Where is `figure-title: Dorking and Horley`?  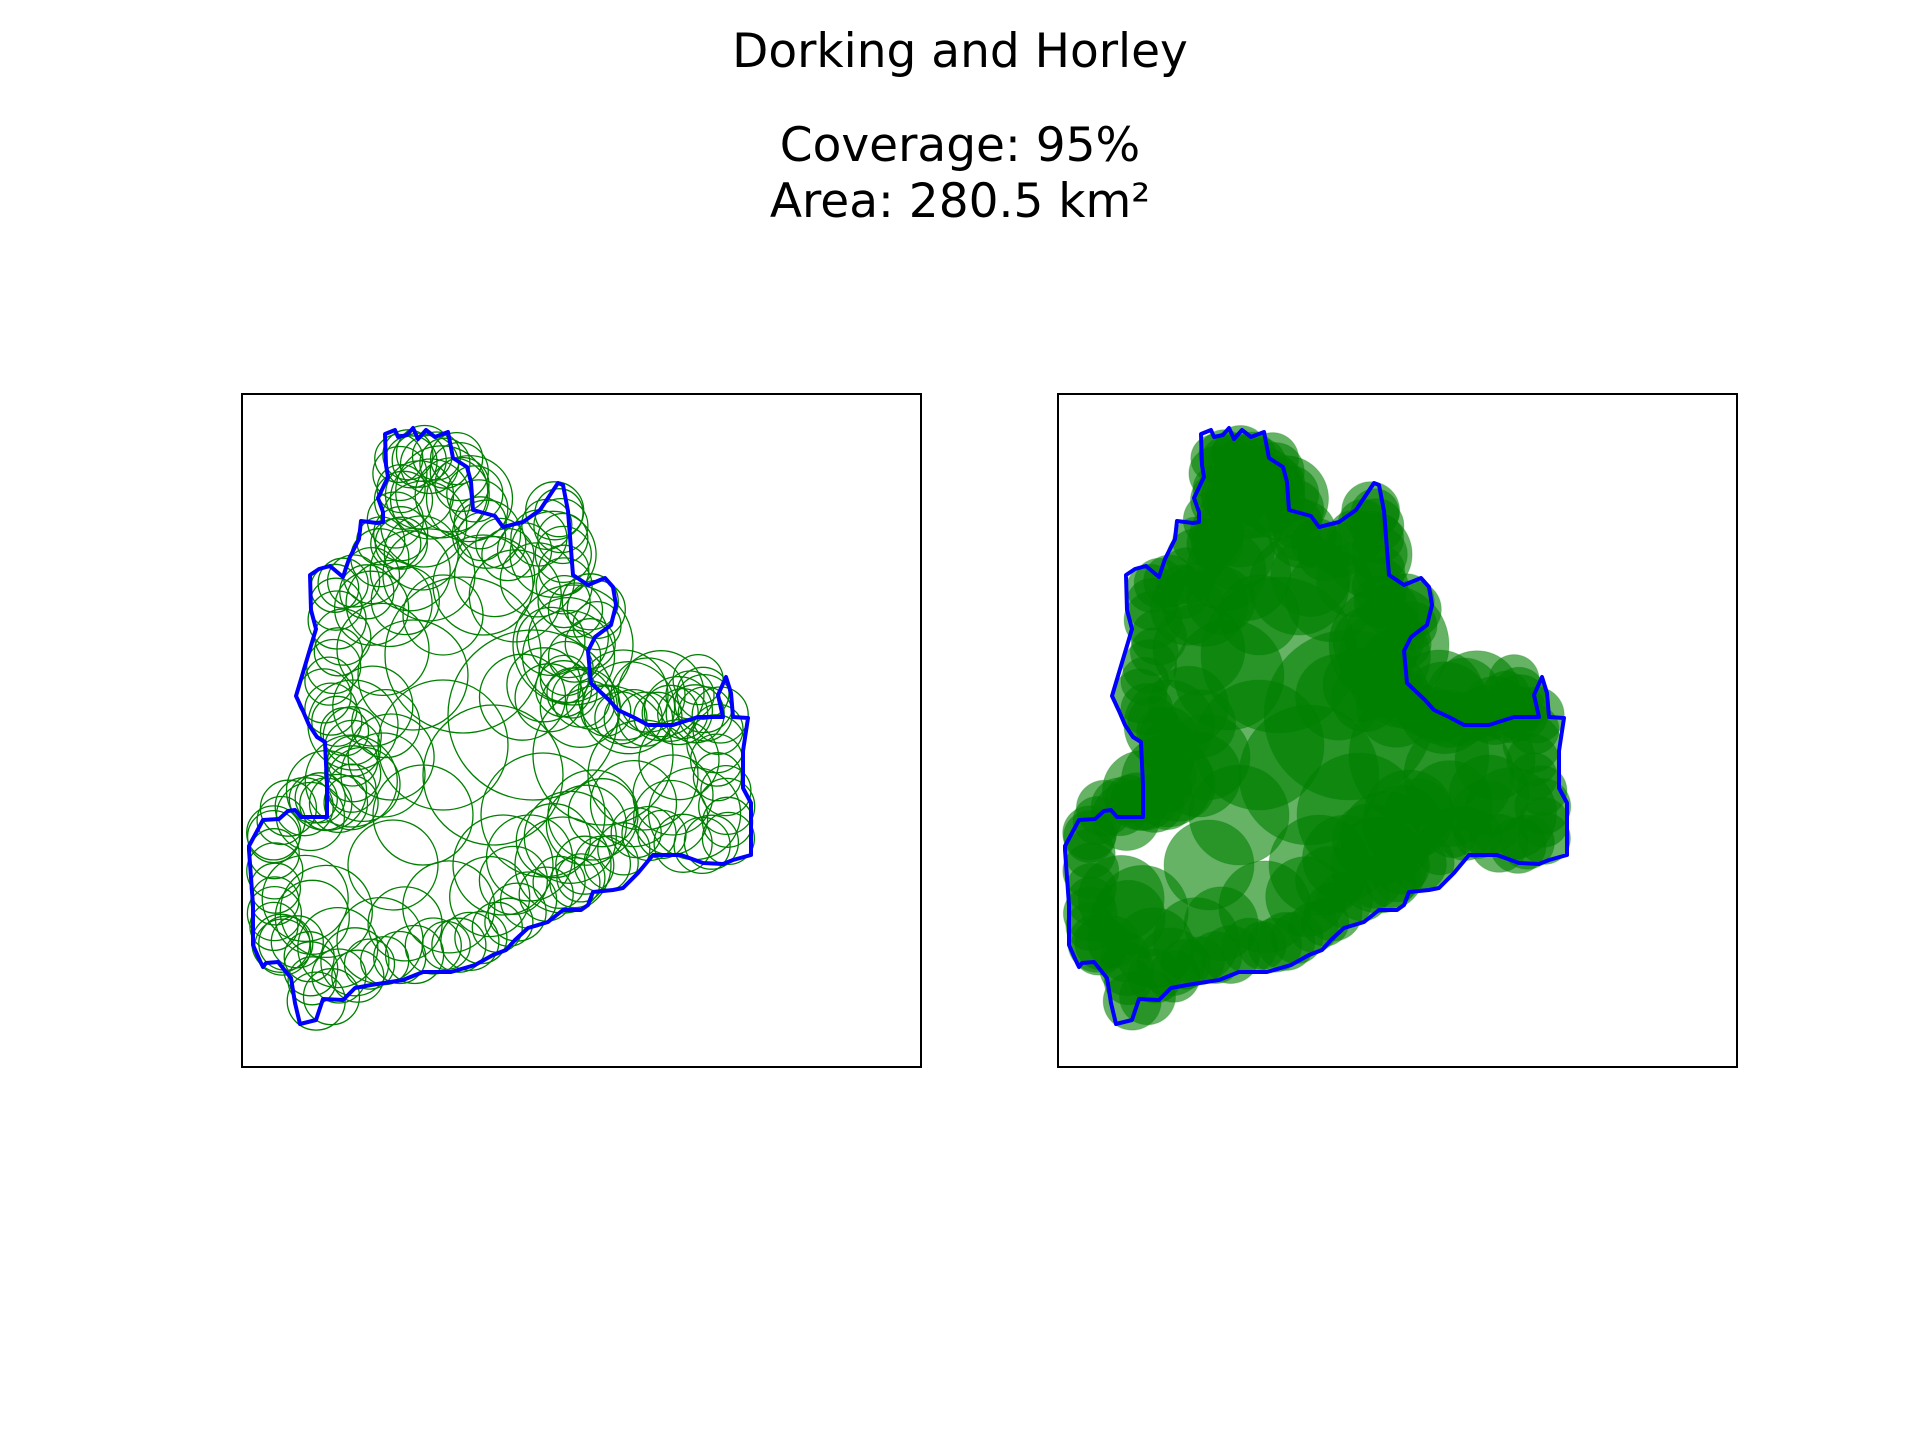 figure-title: Dorking and Horley is located at coordinates (960, 51).